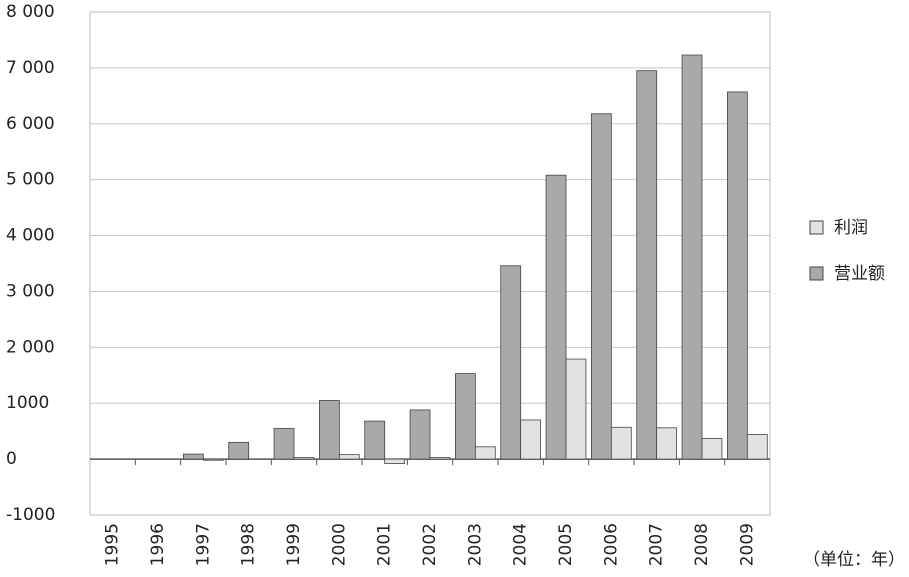  What do you see at coordinates (11, 459) in the screenshot?
I see `y-tick-label: 0` at bounding box center [11, 459].